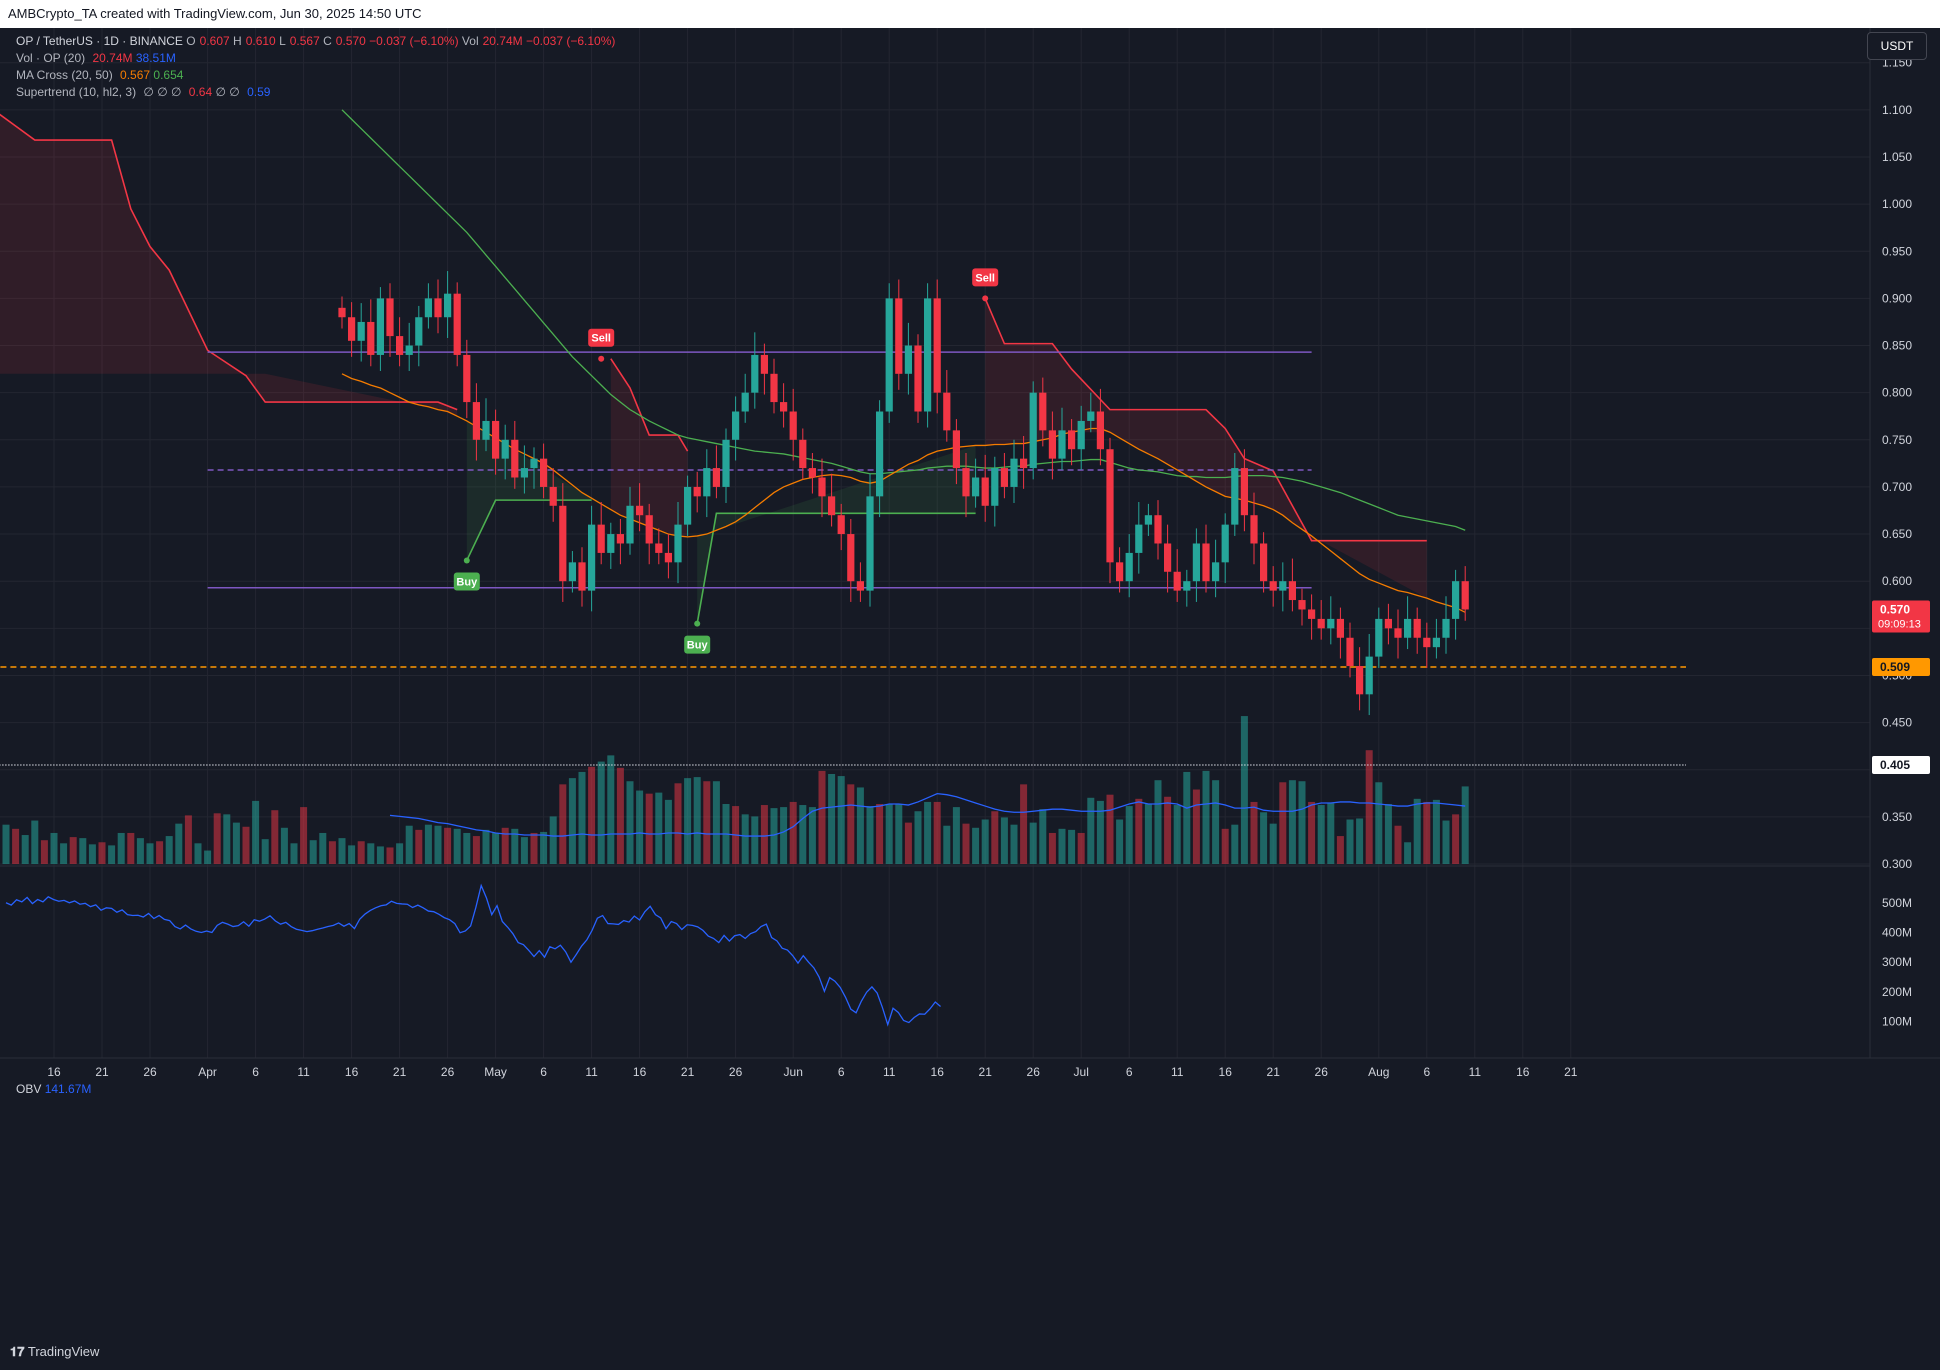 Image resolution: width=1940 pixels, height=1370 pixels. Describe the element at coordinates (927, 814) in the screenshot. I see `volume-ma-line` at that location.